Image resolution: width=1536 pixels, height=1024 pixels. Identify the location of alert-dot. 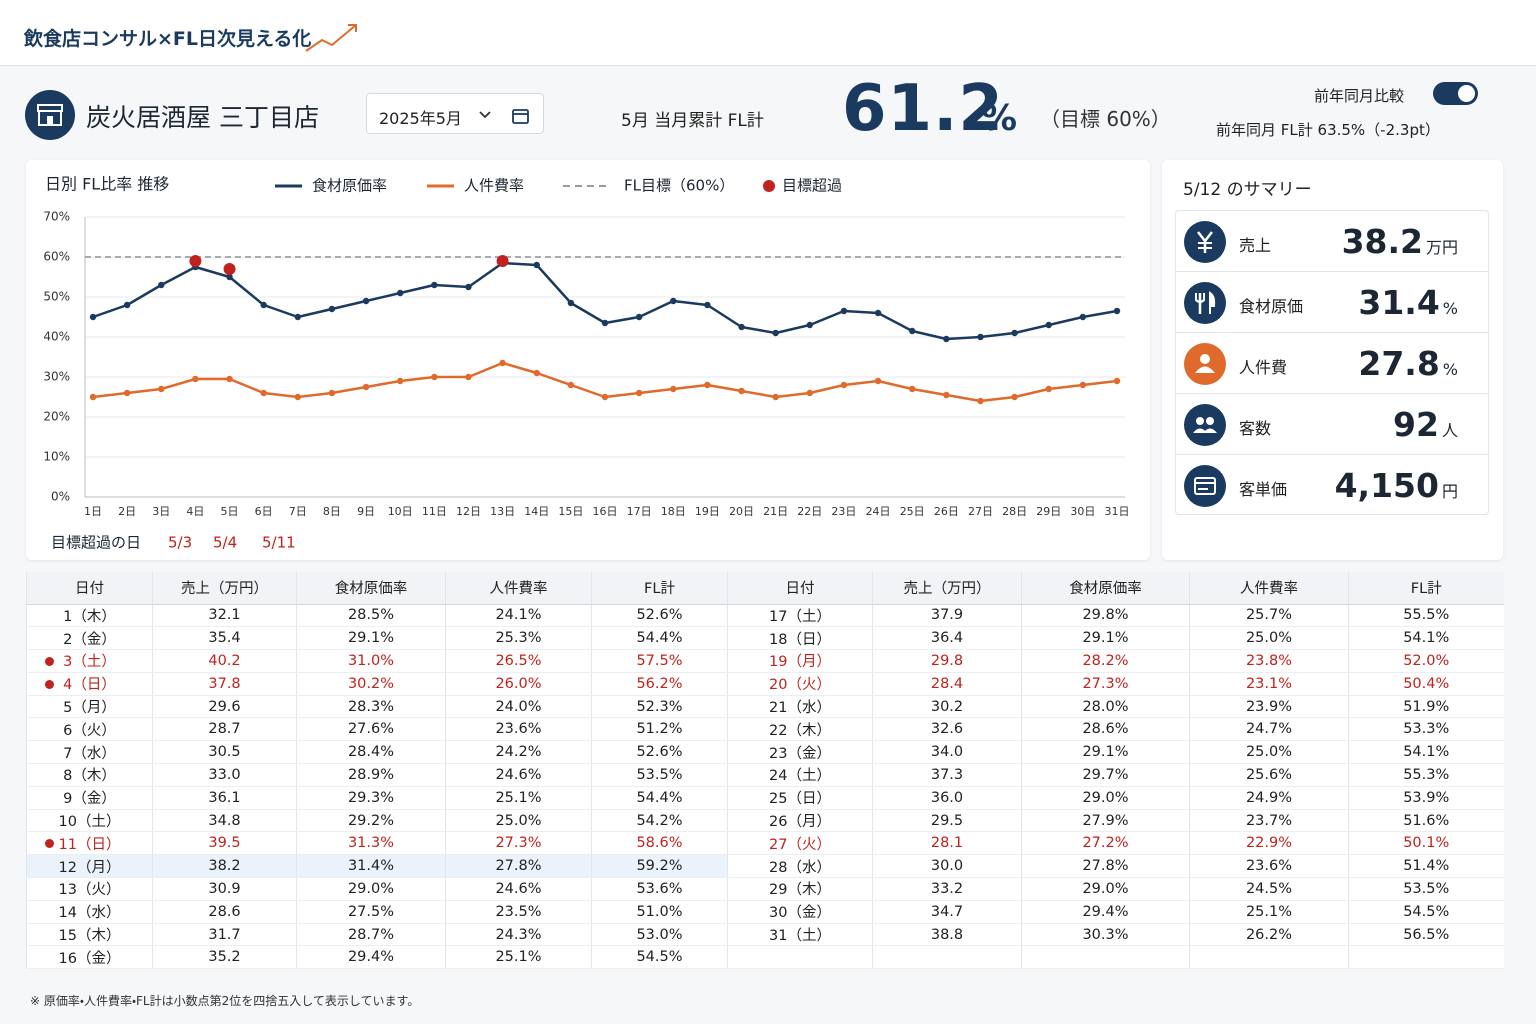
(49, 844).